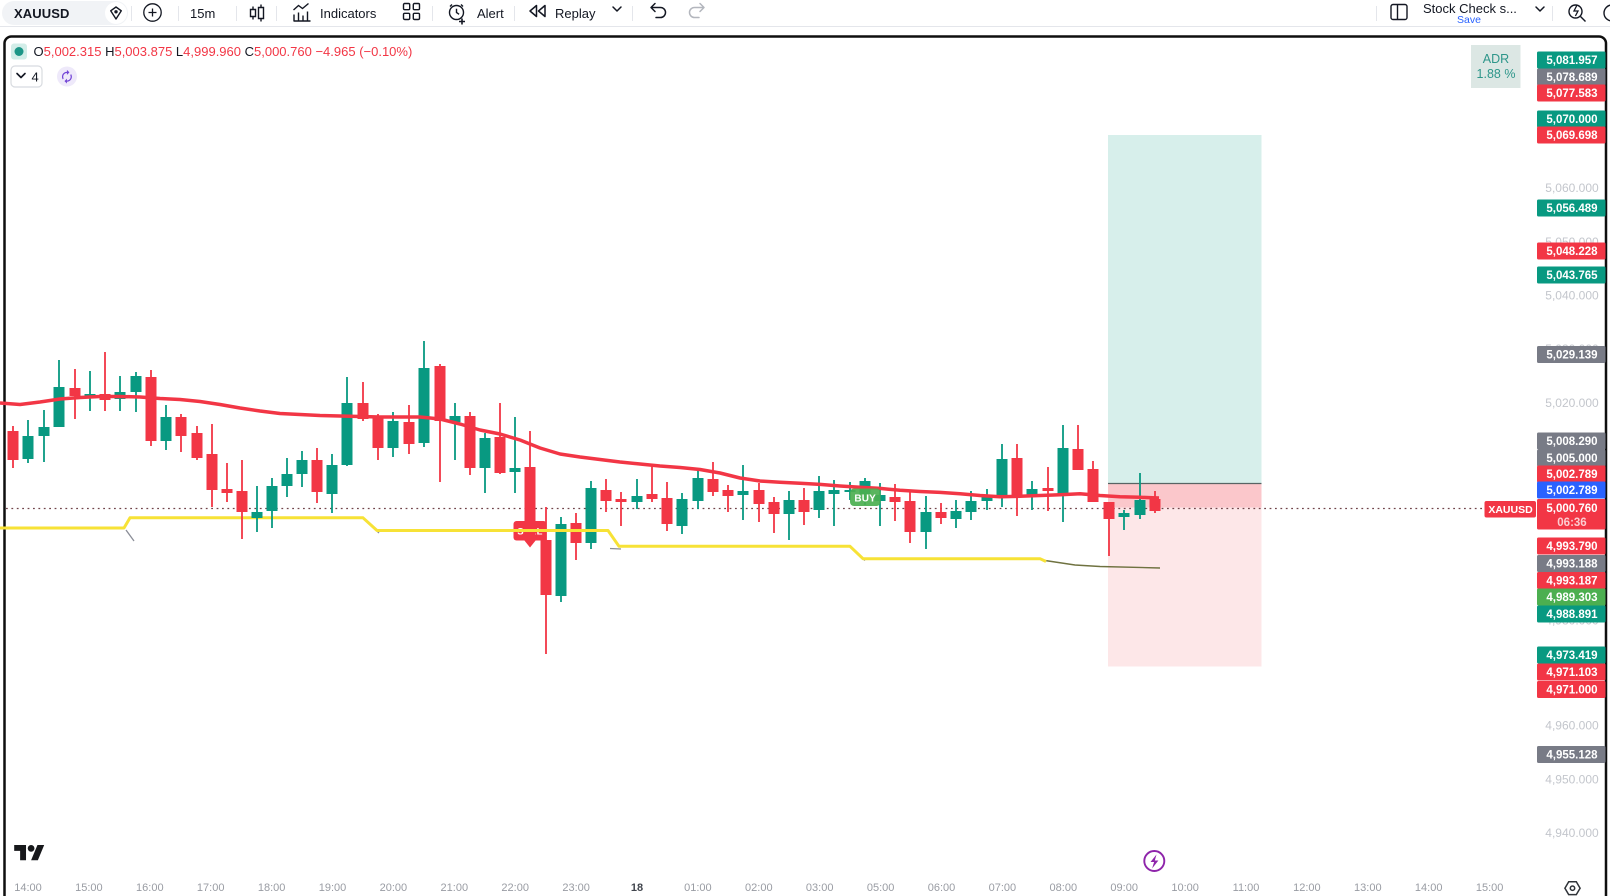  I want to click on svg-text: 4,940.000, so click(1572, 833).